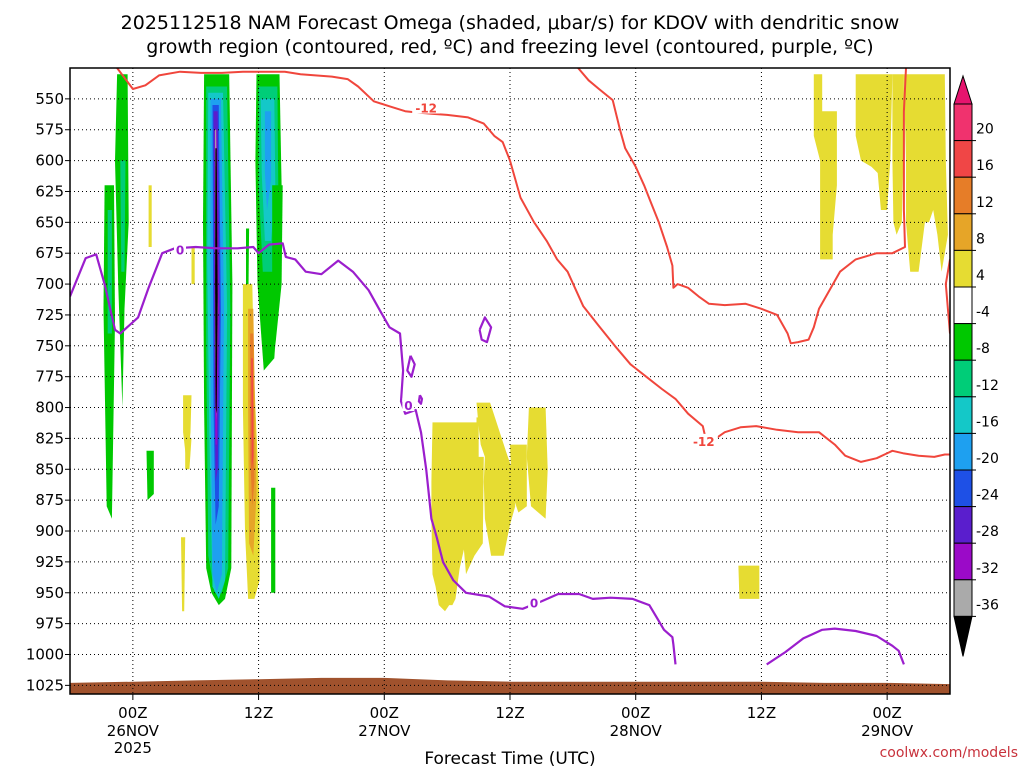 The width and height of the screenshot is (1024, 768). What do you see at coordinates (985, 203) in the screenshot?
I see `colorbar-label-2: 12` at bounding box center [985, 203].